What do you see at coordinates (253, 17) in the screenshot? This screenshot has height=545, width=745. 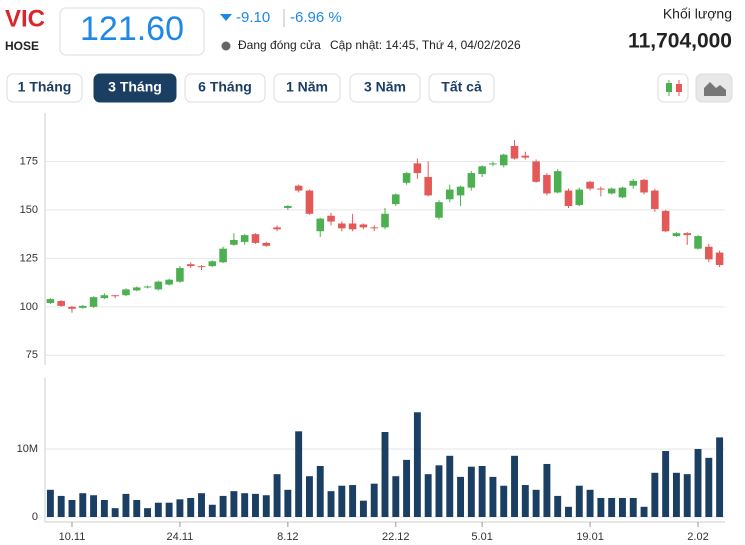 I see `change: -9.10` at bounding box center [253, 17].